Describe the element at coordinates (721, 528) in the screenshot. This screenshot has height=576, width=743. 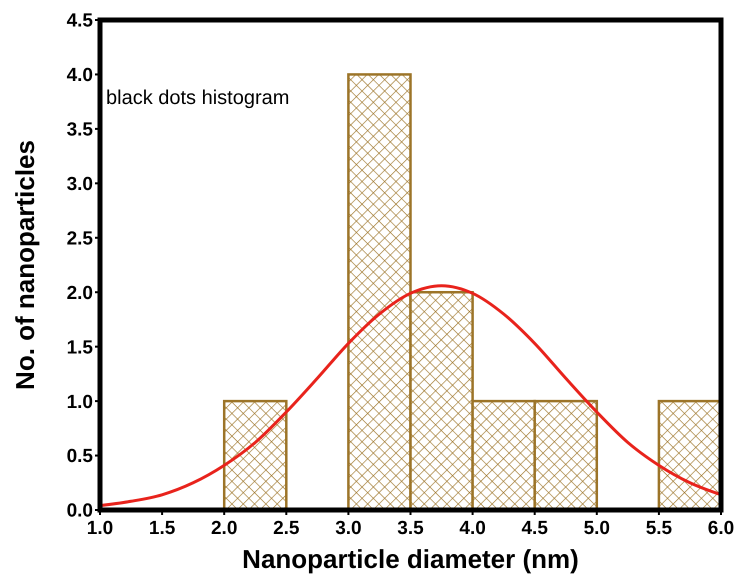
I see `x-tick-label: 6.0` at that location.